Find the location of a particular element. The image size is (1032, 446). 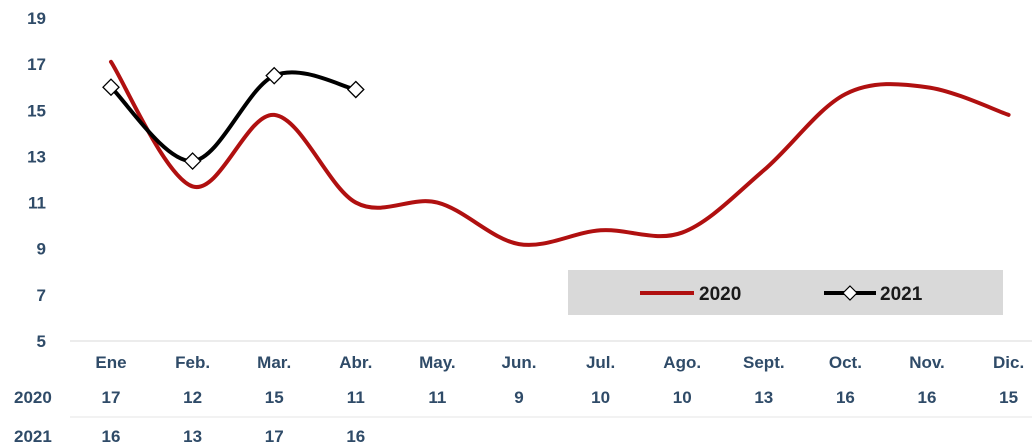

data-table: 2020 17 12 15 11 11 9 10 10 13 16 16 15 2021 16 13 17 16 is located at coordinates (523, 417).